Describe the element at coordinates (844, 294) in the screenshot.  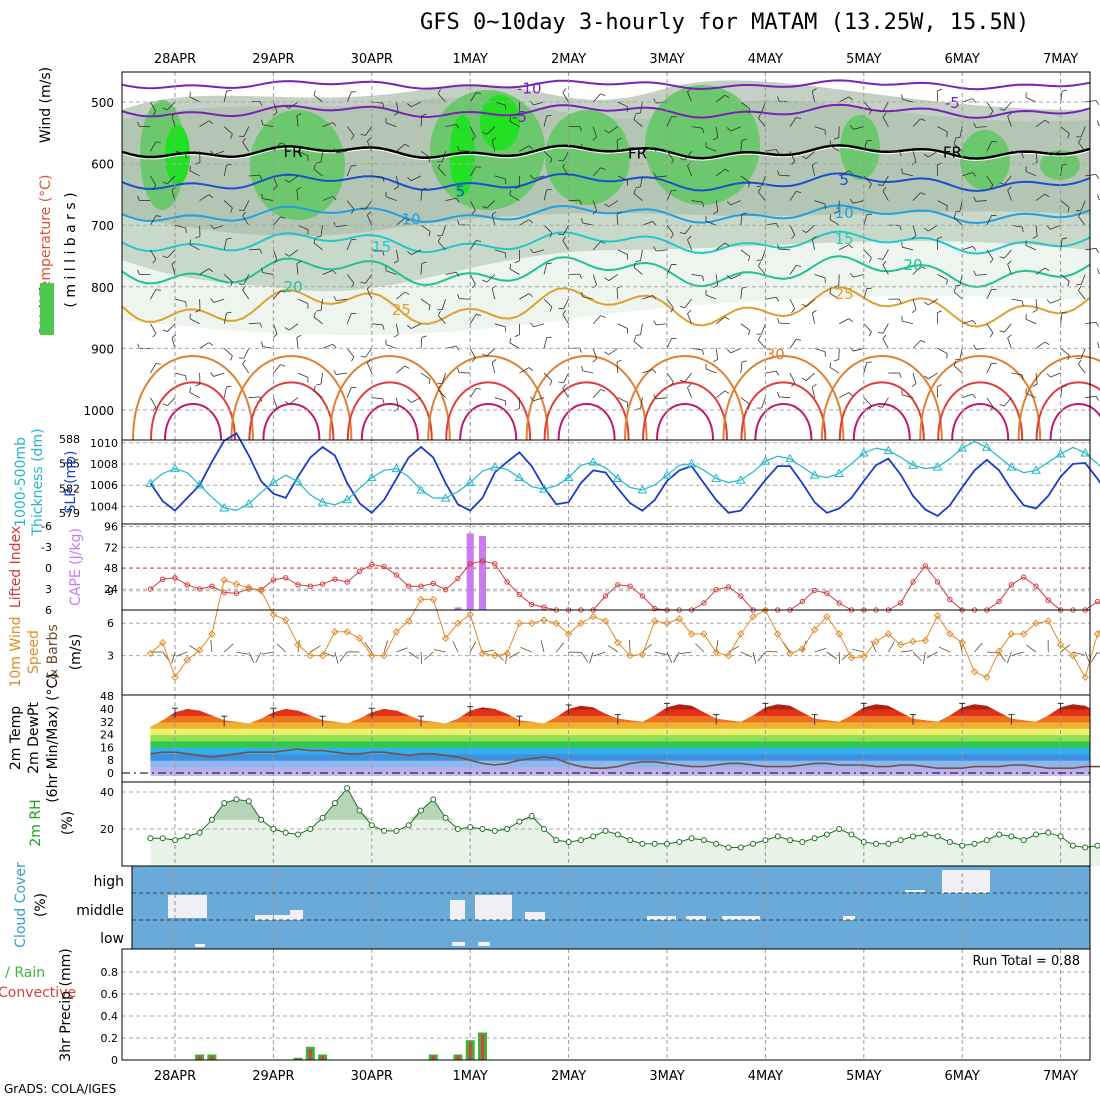
I see `contour-label: 25` at that location.